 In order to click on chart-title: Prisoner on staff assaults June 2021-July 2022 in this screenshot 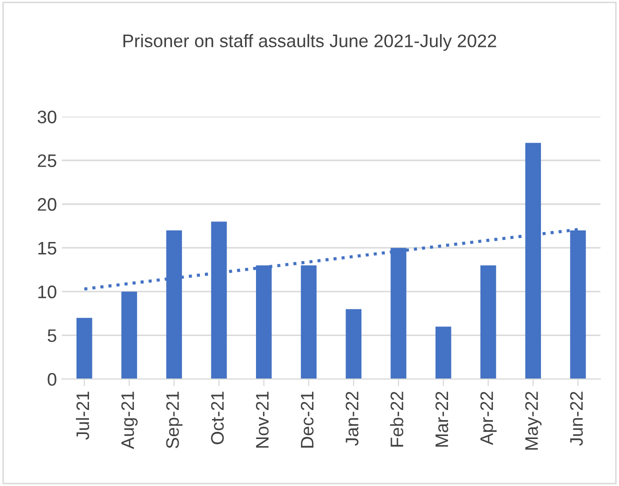, I will do `click(309, 42)`.